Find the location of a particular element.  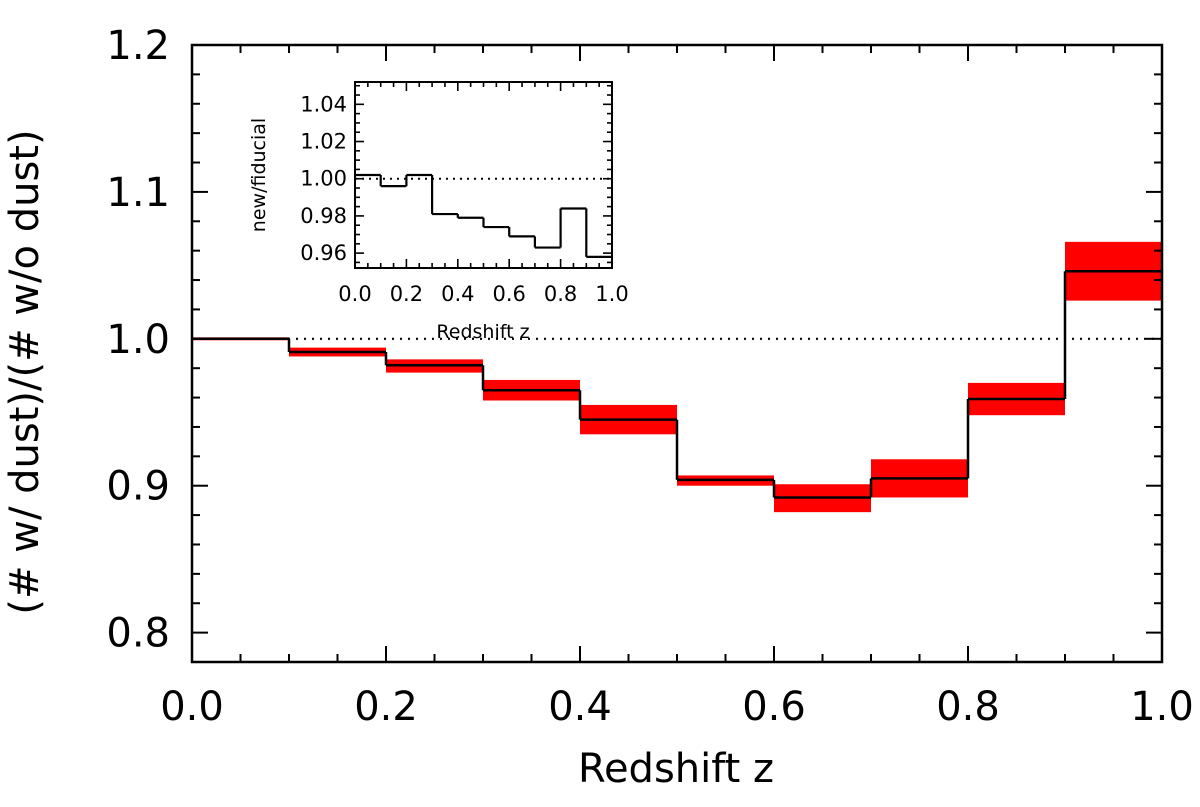

inset-x-tick-label: 0.2 is located at coordinates (406, 294).